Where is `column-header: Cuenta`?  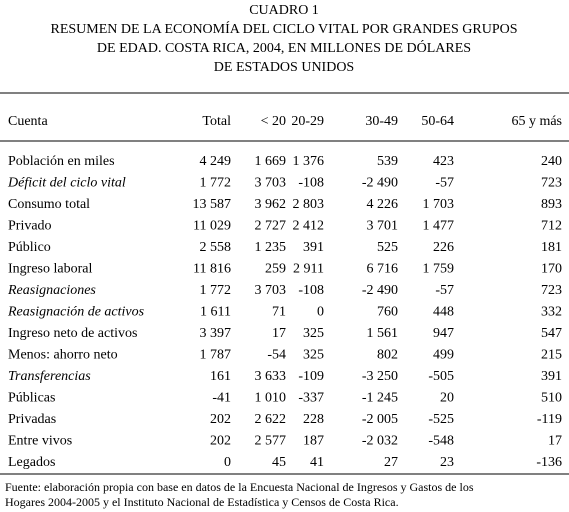
column-header: Cuenta is located at coordinates (28, 121).